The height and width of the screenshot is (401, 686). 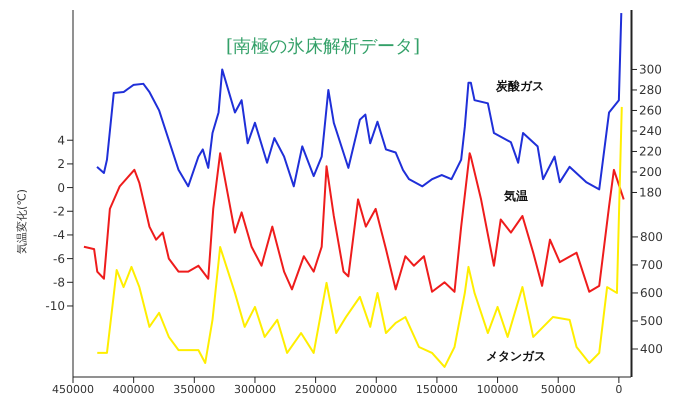 What do you see at coordinates (651, 349) in the screenshot?
I see `y3-tick-label: 400` at bounding box center [651, 349].